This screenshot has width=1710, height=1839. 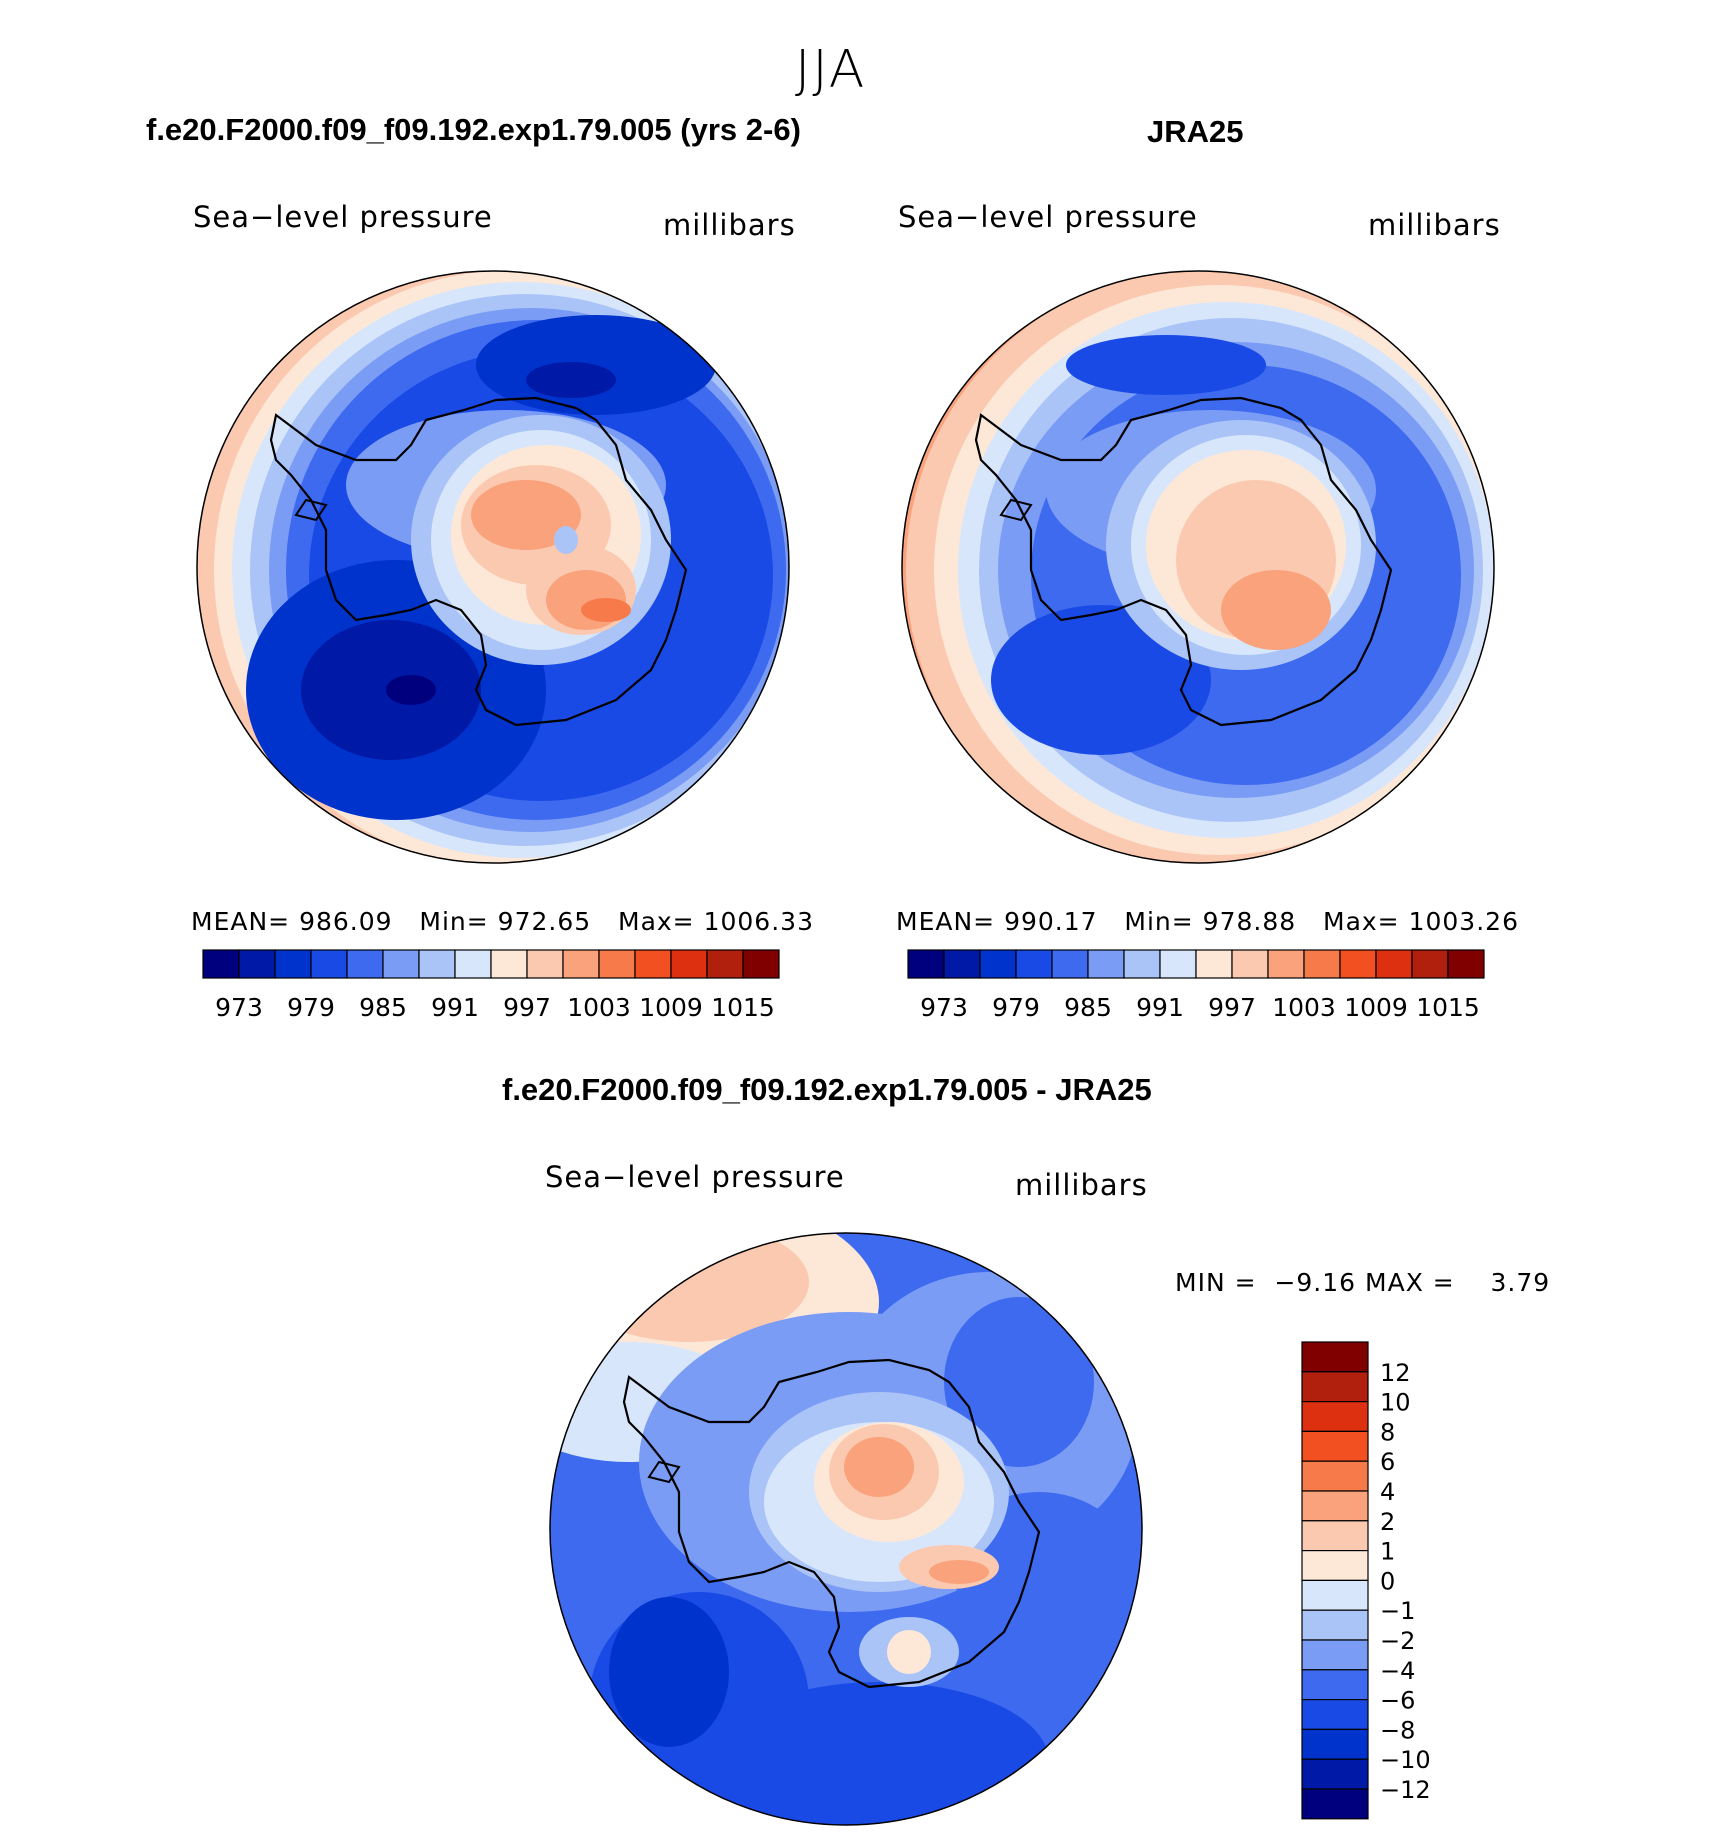 What do you see at coordinates (1397, 1730) in the screenshot?
I see `diff-colorbar-tick-label: −8` at bounding box center [1397, 1730].